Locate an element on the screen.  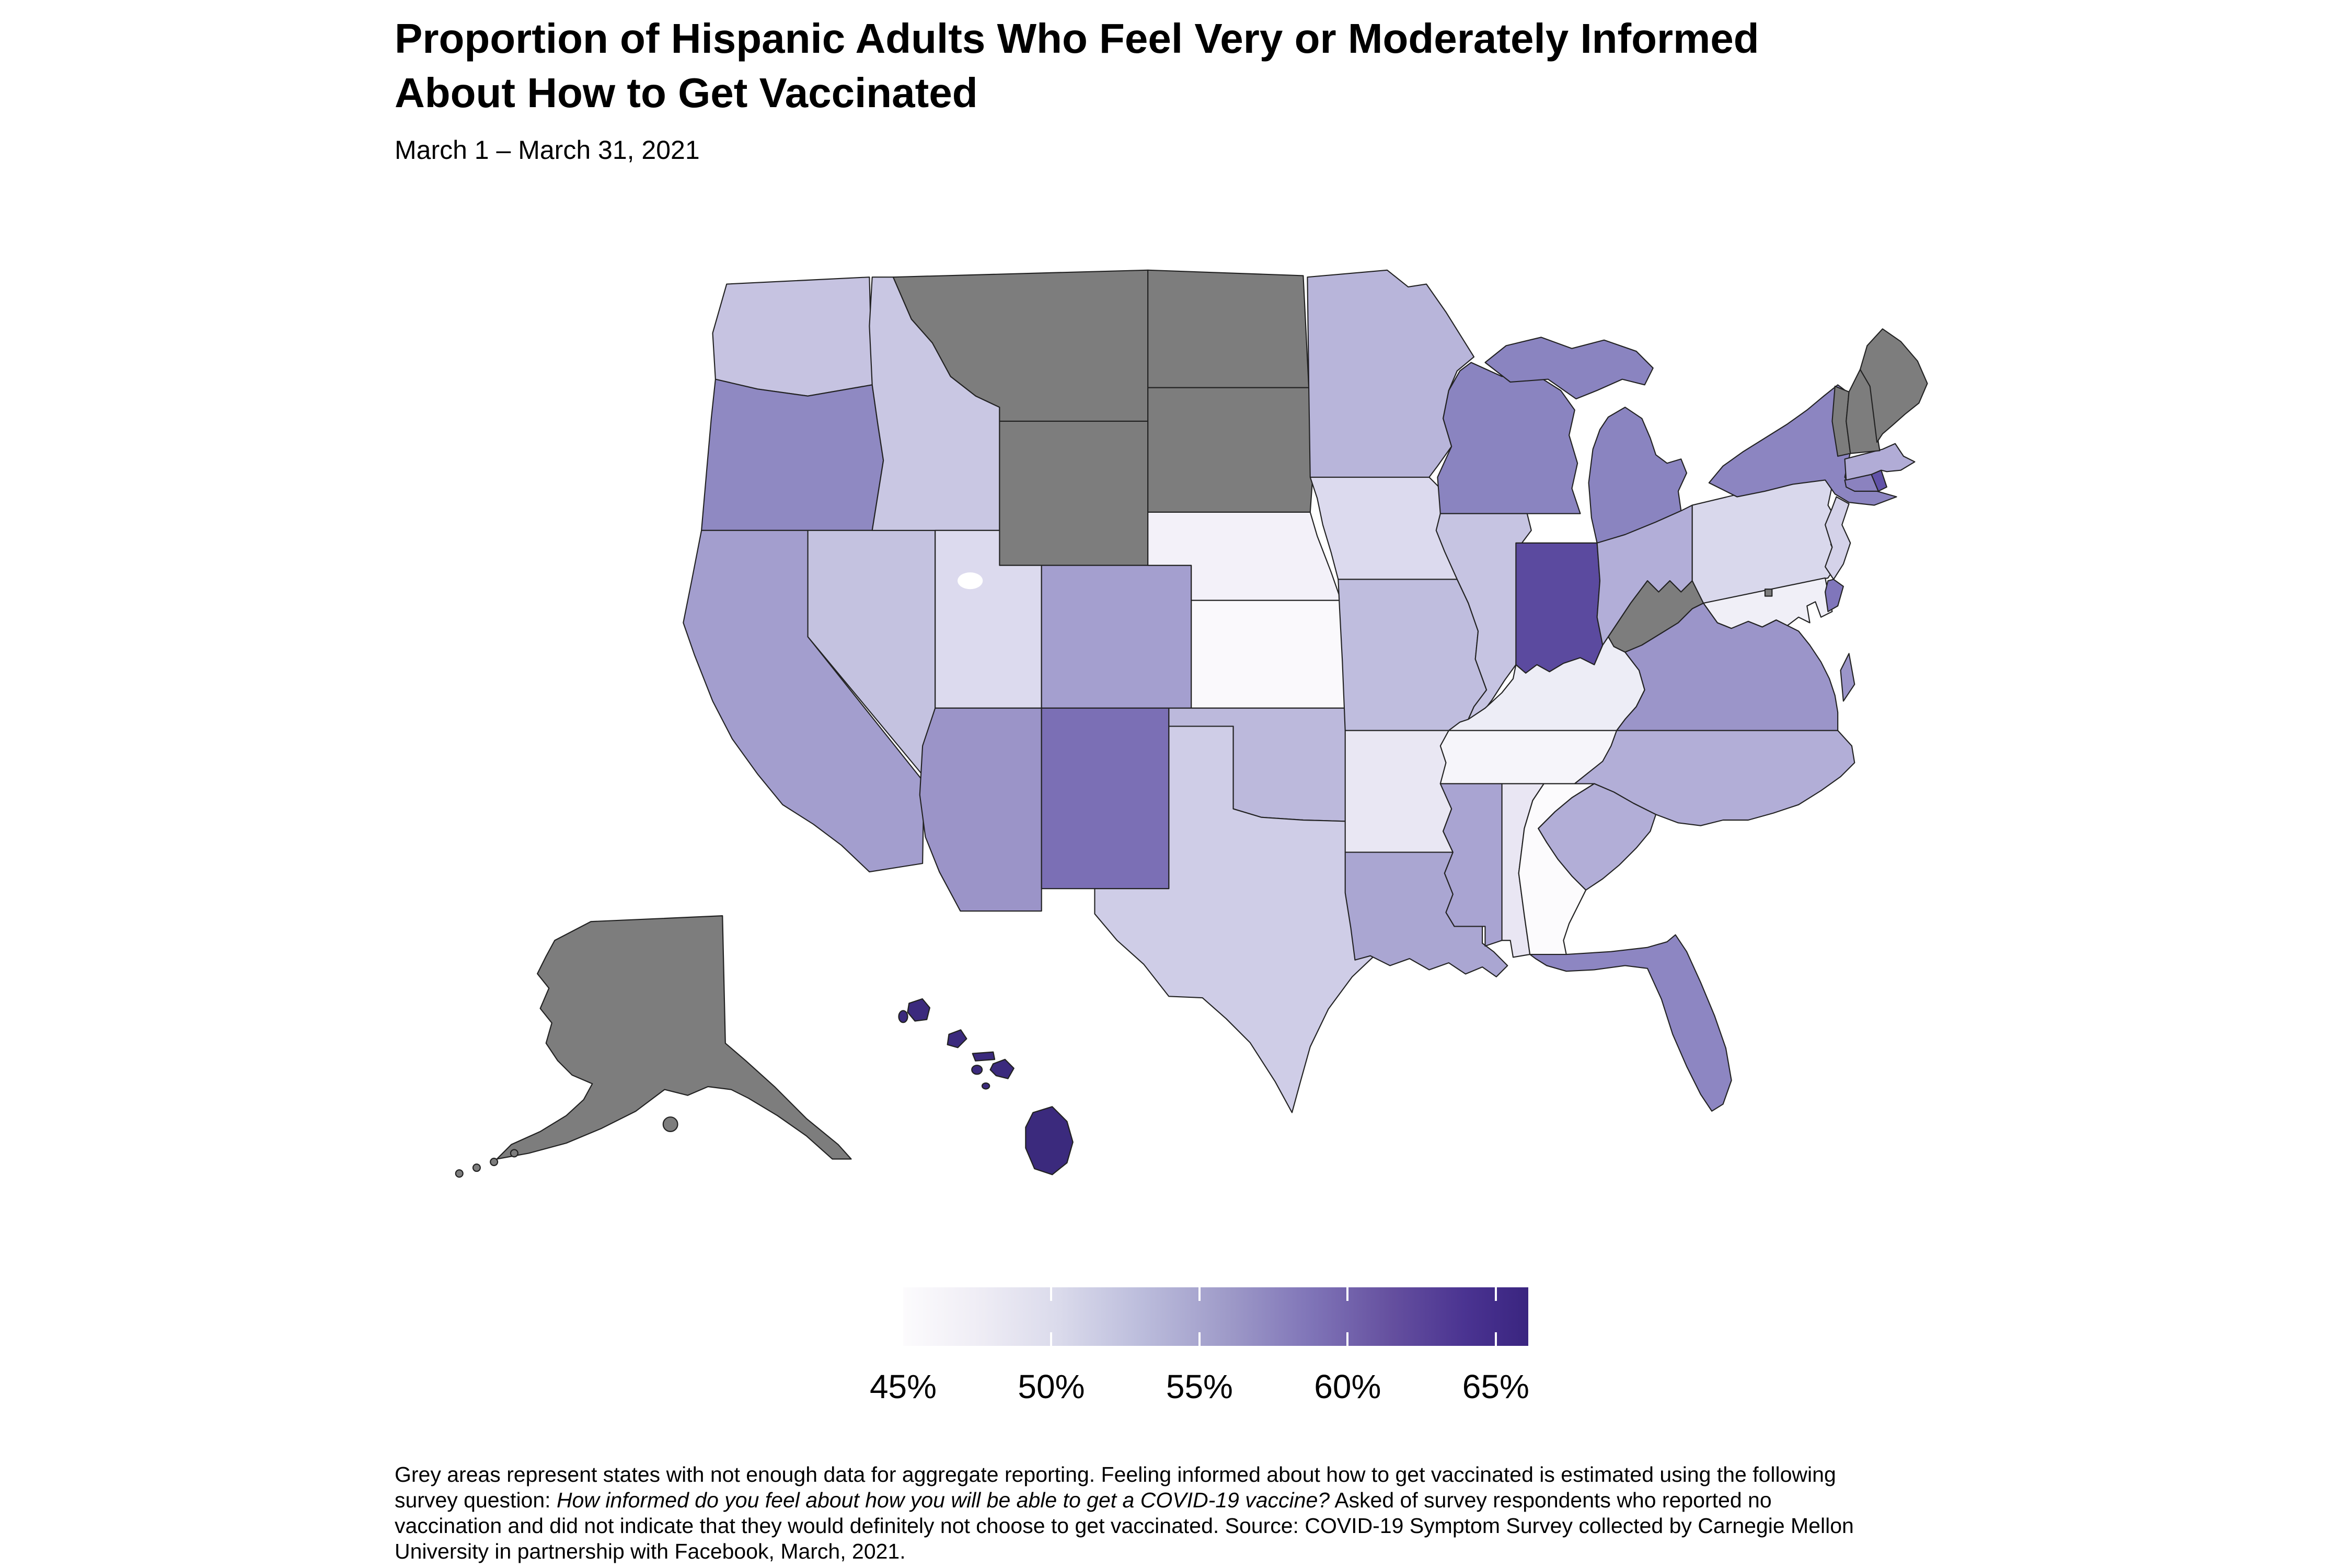
us-map-hawaii is located at coordinates (986, 1086).